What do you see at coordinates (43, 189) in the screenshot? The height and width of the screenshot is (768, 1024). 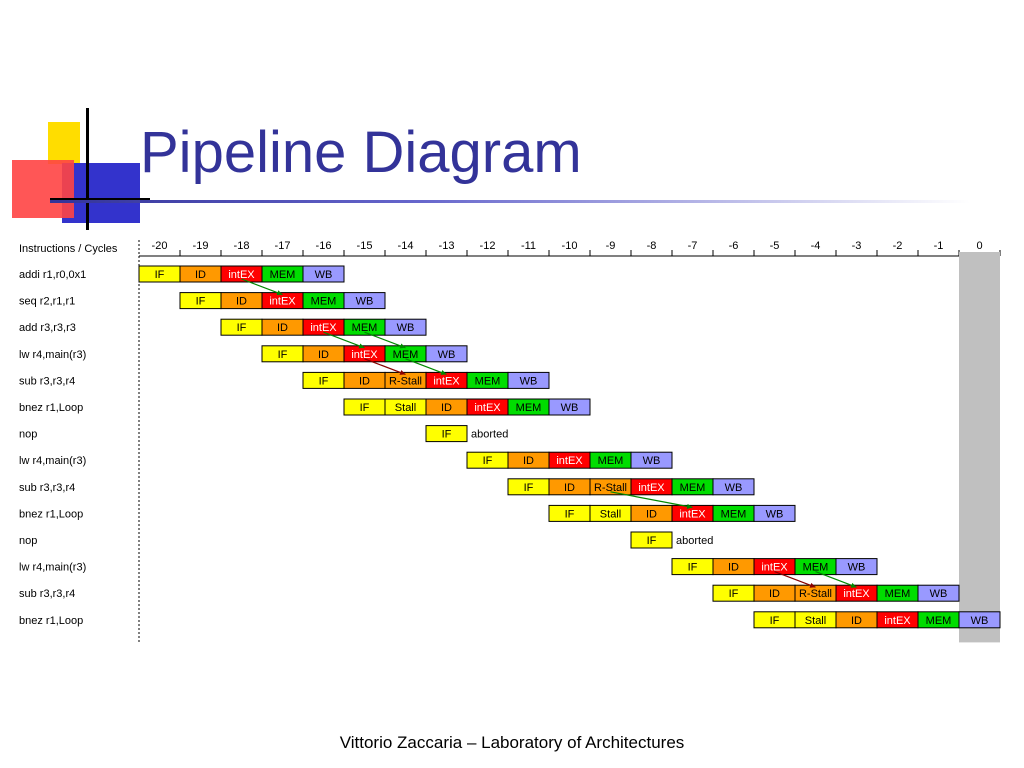 I see `logo-red-square` at bounding box center [43, 189].